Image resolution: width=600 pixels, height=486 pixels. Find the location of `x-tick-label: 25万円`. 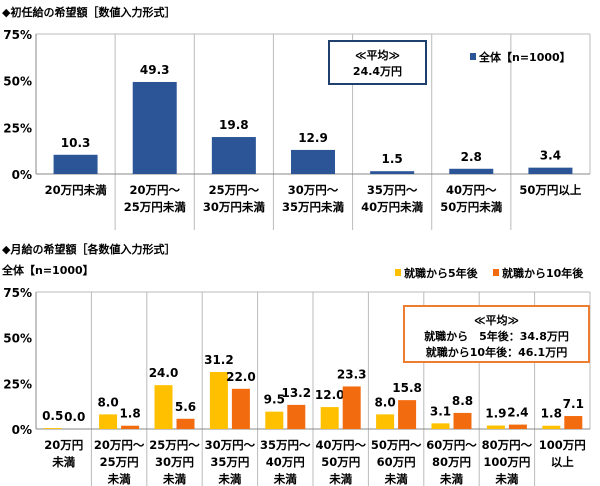

x-tick-label: 25万円 is located at coordinates (119, 462).